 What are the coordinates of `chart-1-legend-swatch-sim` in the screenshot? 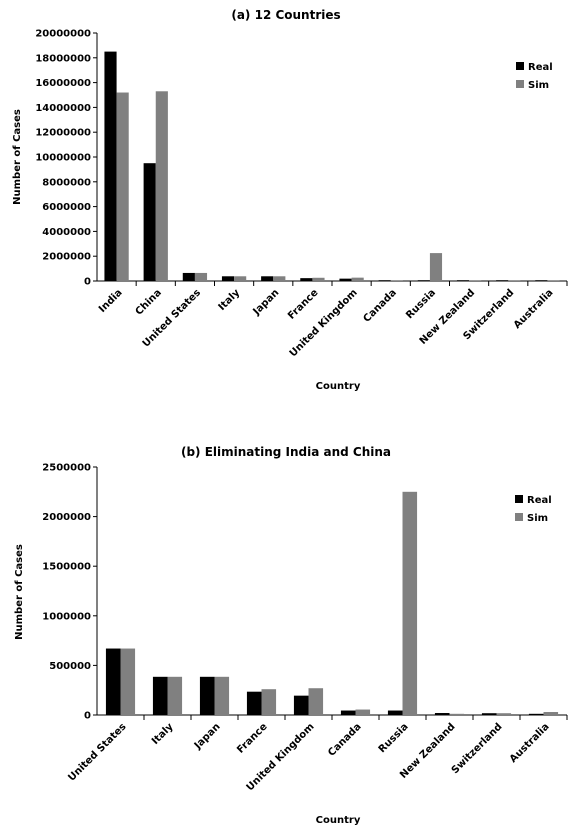 It's located at (519, 517).